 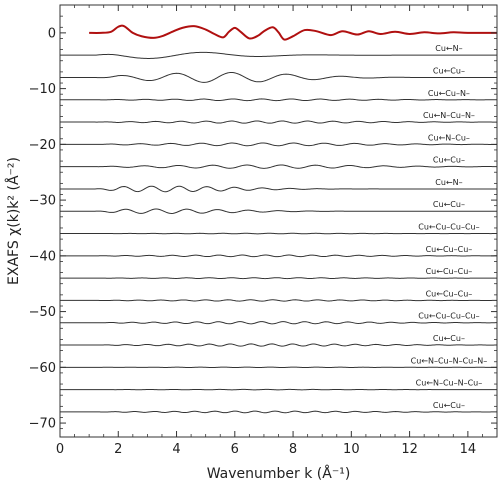 What do you see at coordinates (293, 32) in the screenshot?
I see `total-fit-line` at bounding box center [293, 32].